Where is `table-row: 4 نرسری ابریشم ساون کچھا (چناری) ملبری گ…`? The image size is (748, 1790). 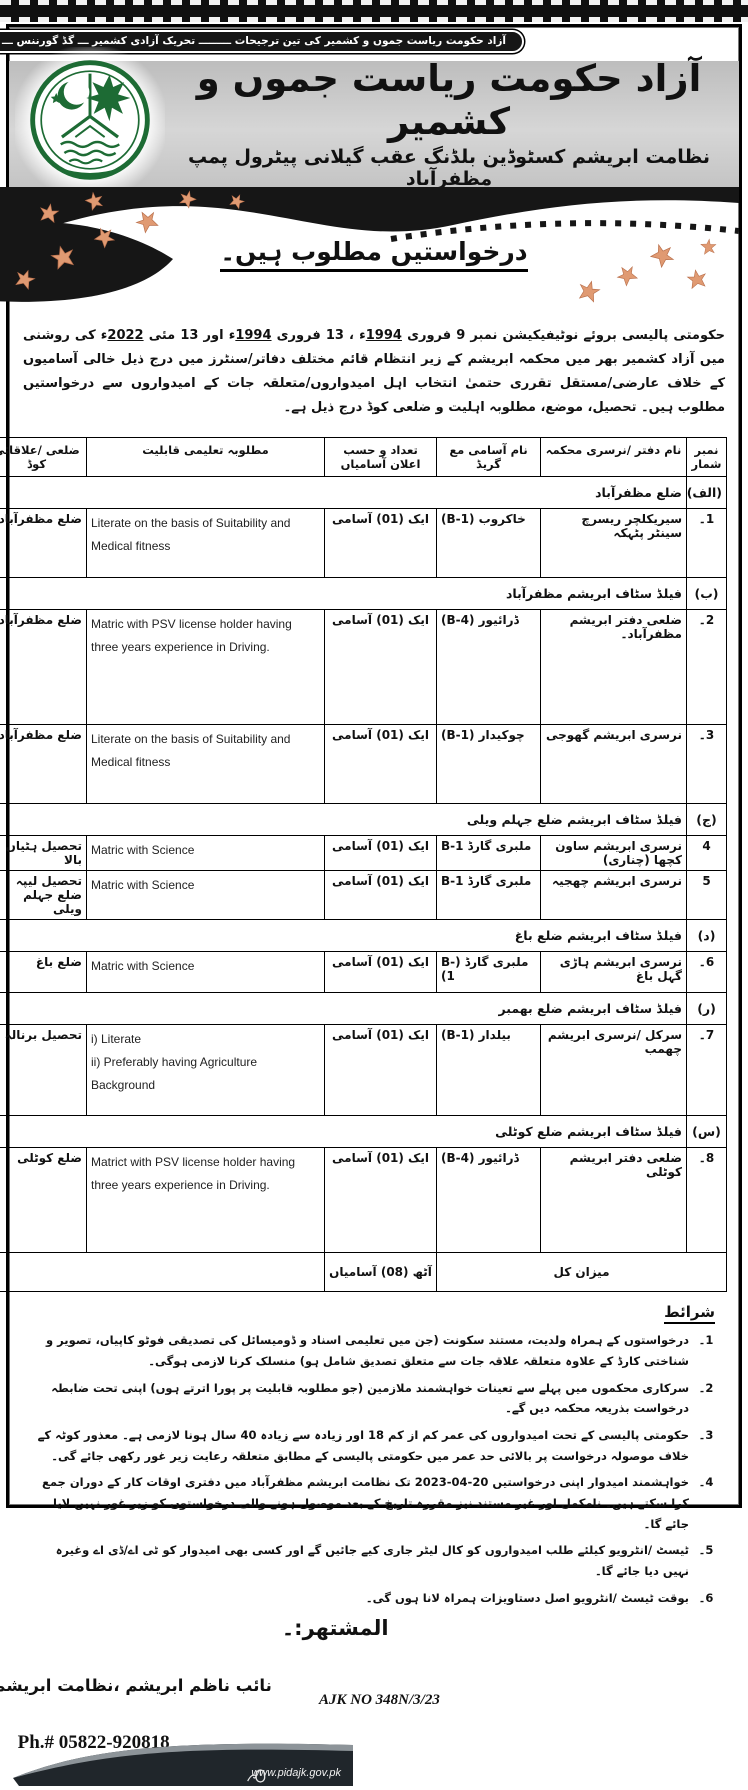
table-row: 4 نرسری ابریشم ساون کچھا (چناری) ملبری گ… is located at coordinates (363, 853).